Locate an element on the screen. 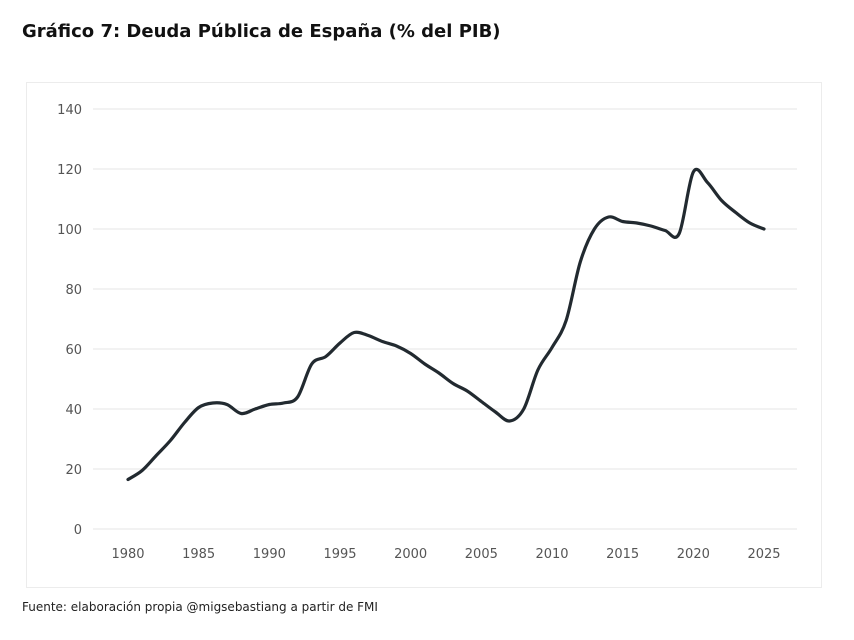 The height and width of the screenshot is (640, 854). x-tick-label: 2000 is located at coordinates (410, 554).